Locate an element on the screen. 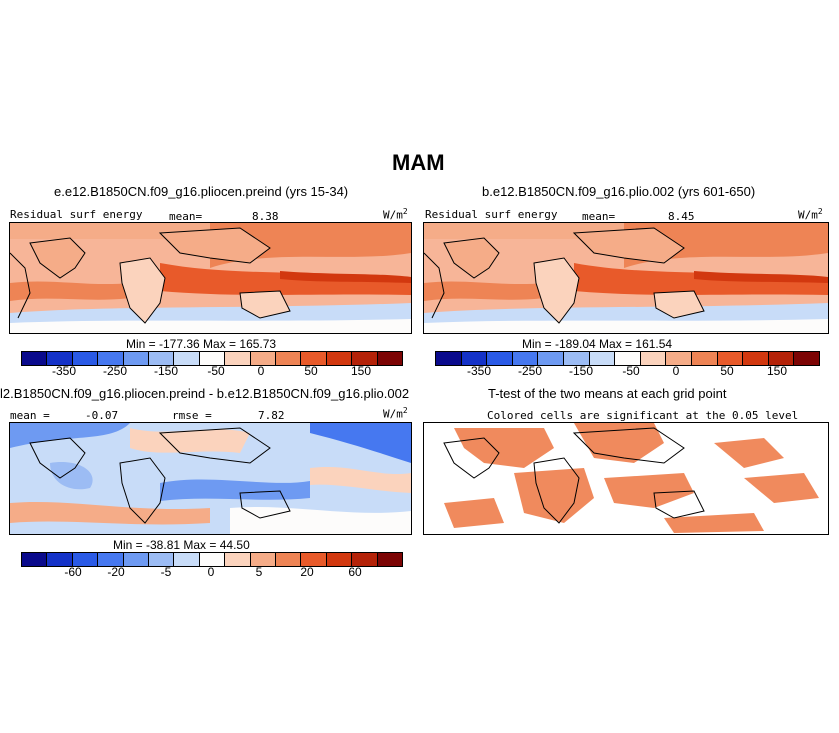 Image resolution: width=839 pixels, height=733 pixels. p1-south-pole-band is located at coordinates (210, 326).